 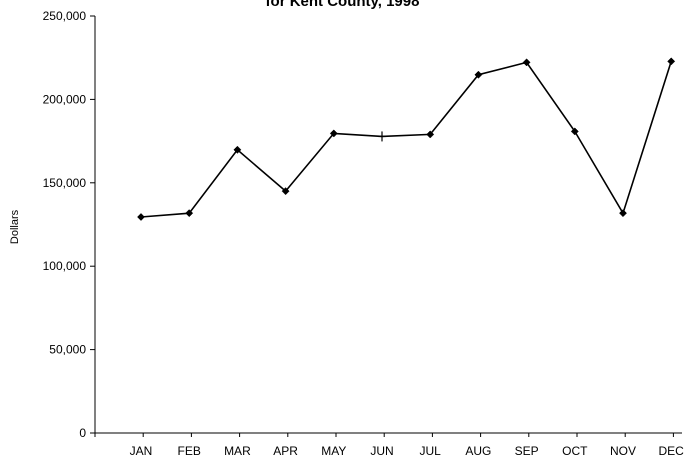 I want to click on y-tick-label: 0, so click(x=82, y=433).